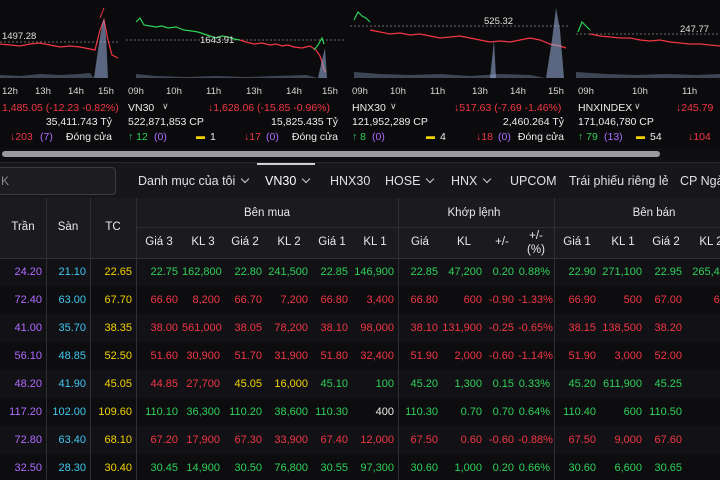 Image resolution: width=720 pixels, height=480 pixels. Describe the element at coordinates (217, 40) in the screenshot. I see `peak-value-label: 1643.91` at that location.